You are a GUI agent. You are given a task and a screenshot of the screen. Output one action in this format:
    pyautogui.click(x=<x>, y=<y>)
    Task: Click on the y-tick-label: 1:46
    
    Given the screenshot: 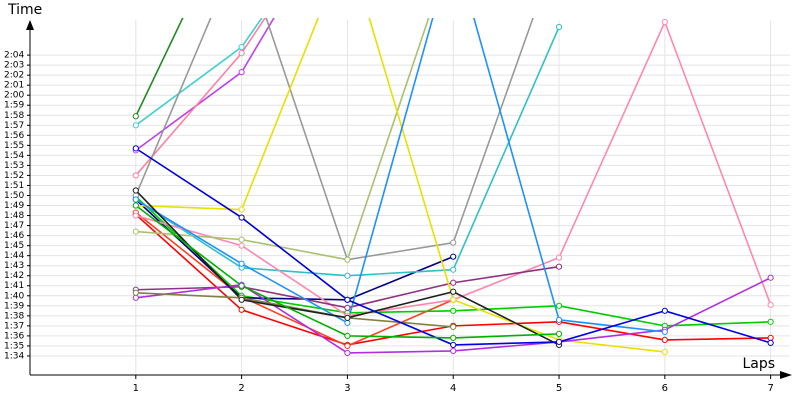 What is the action you would take?
    pyautogui.click(x=14, y=236)
    